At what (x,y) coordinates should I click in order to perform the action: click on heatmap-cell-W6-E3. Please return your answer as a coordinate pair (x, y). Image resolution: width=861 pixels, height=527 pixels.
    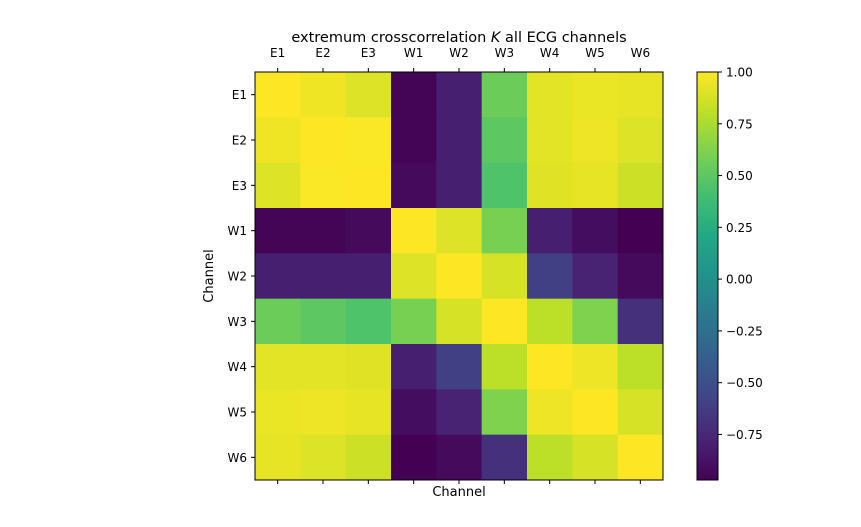
    Looking at the image, I should click on (368, 457).